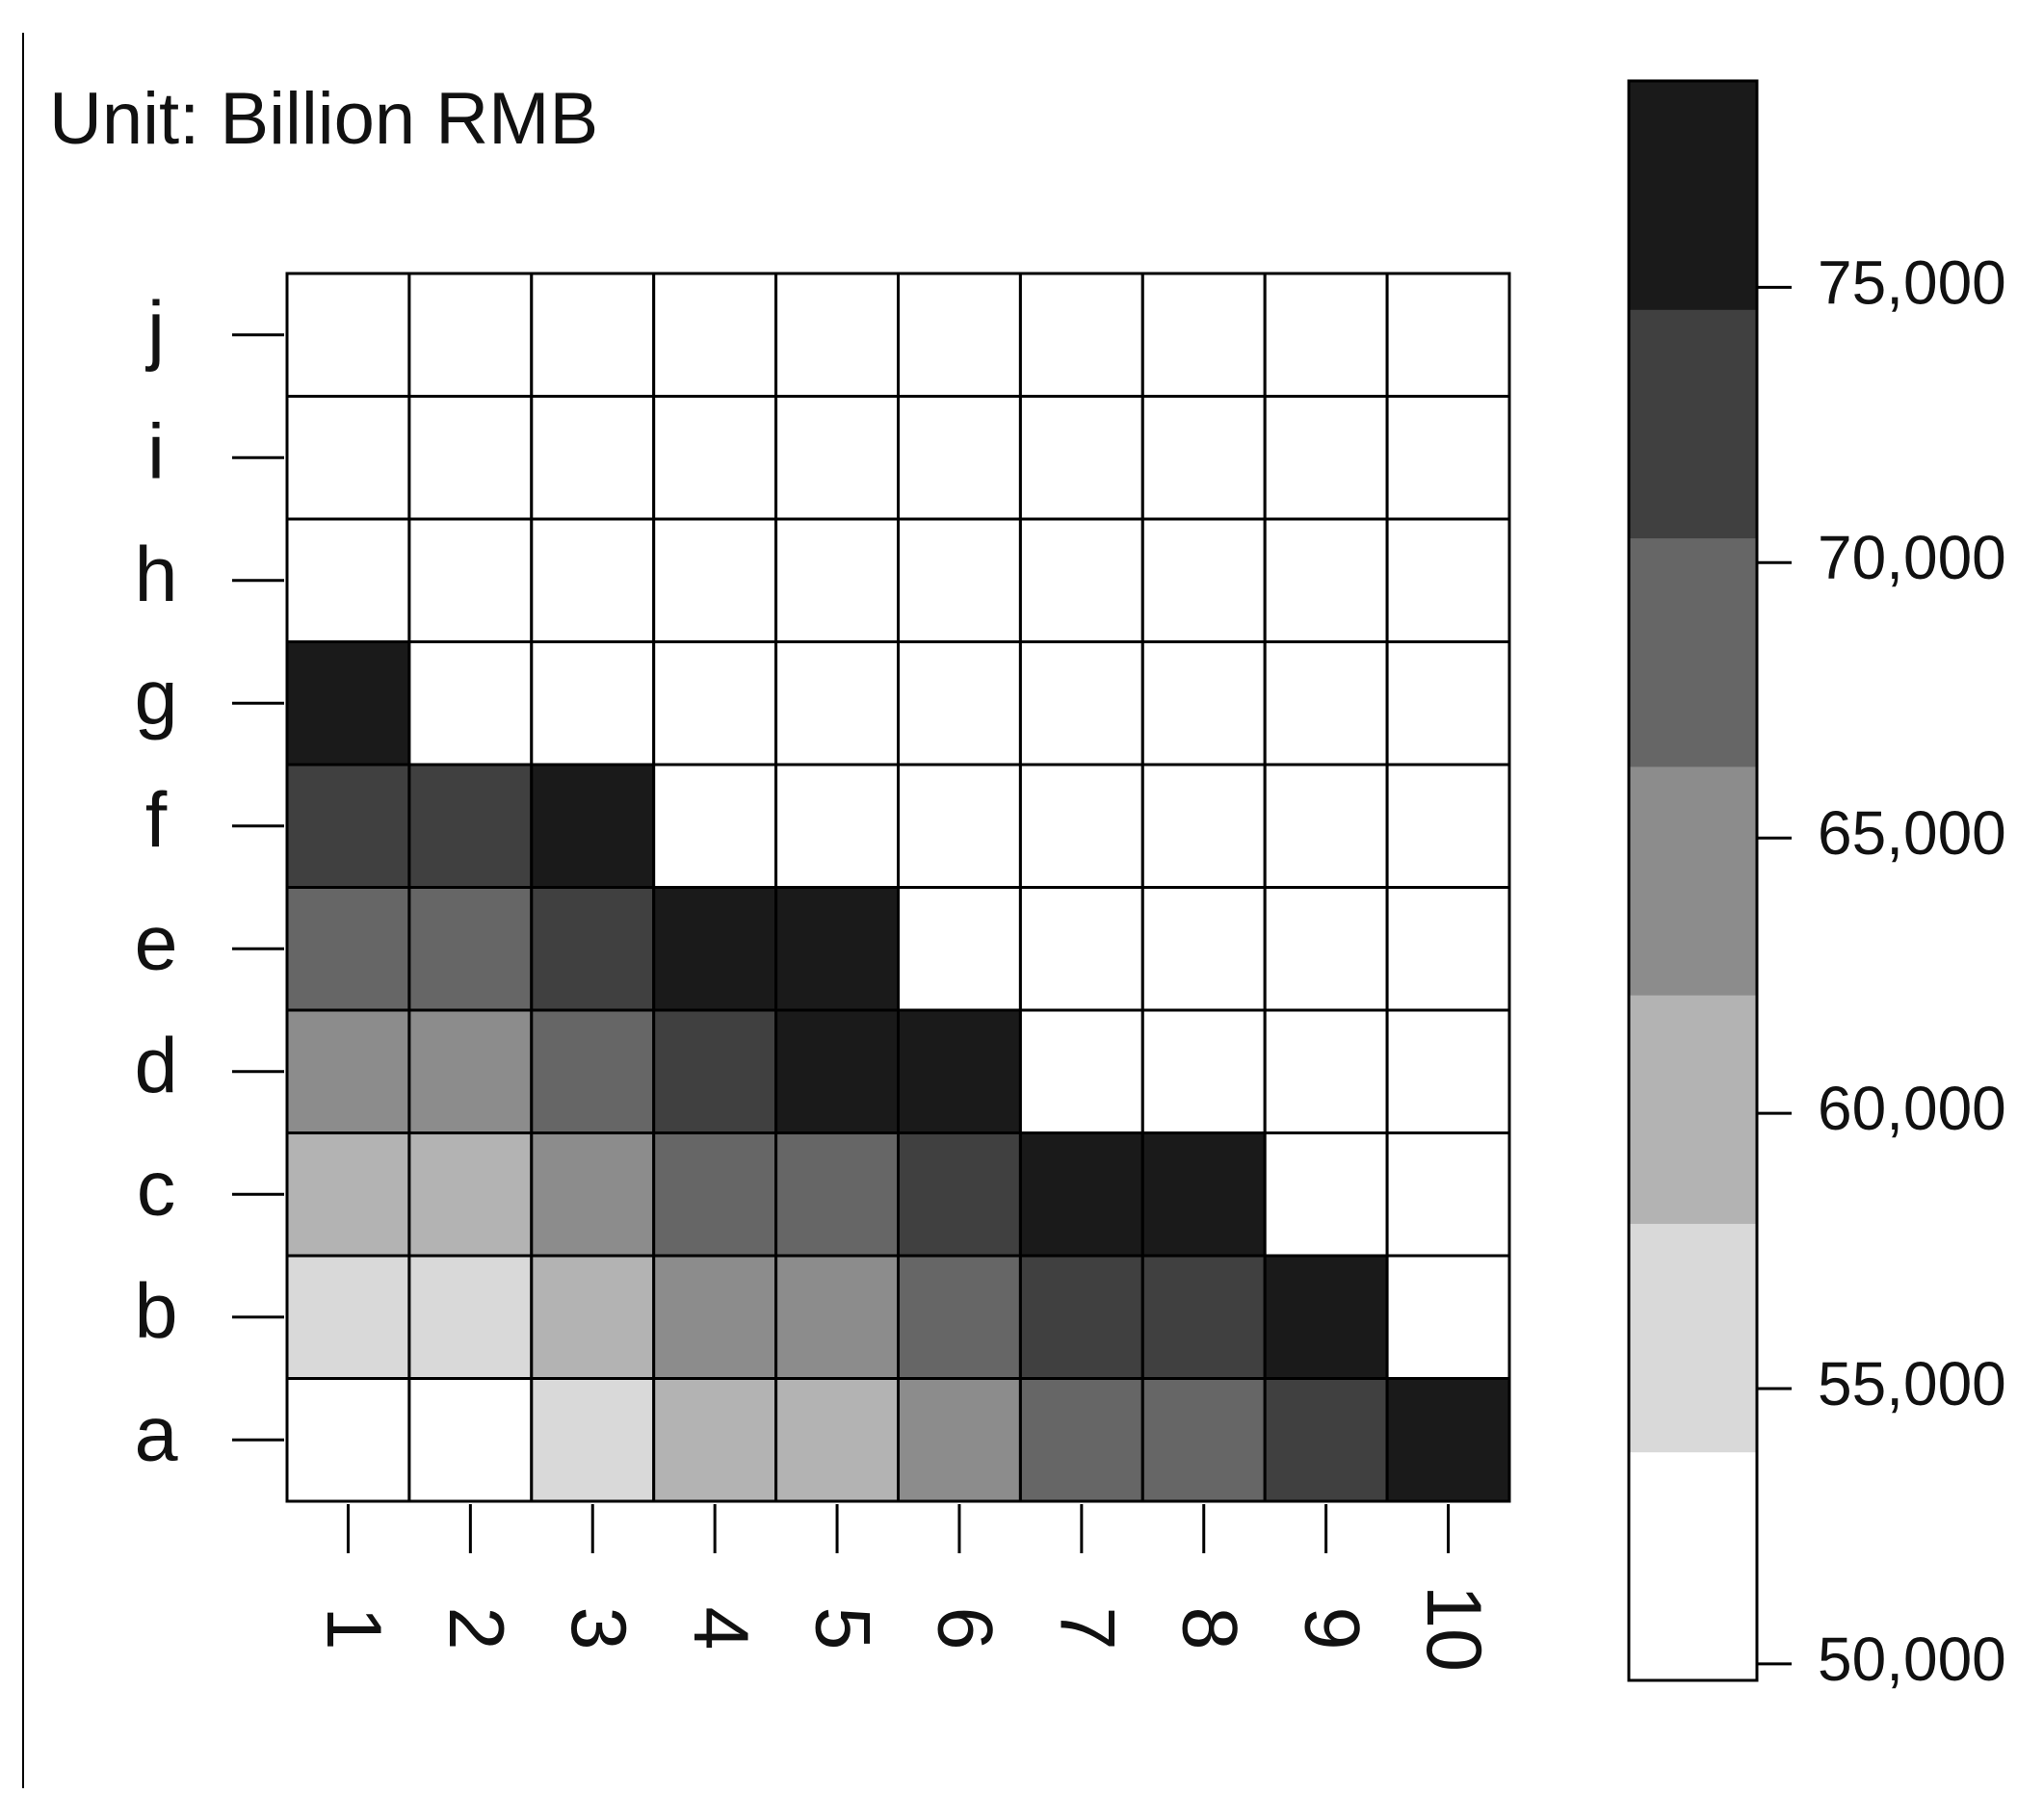  What do you see at coordinates (155, 944) in the screenshot?
I see `y-tick-label: e` at bounding box center [155, 944].